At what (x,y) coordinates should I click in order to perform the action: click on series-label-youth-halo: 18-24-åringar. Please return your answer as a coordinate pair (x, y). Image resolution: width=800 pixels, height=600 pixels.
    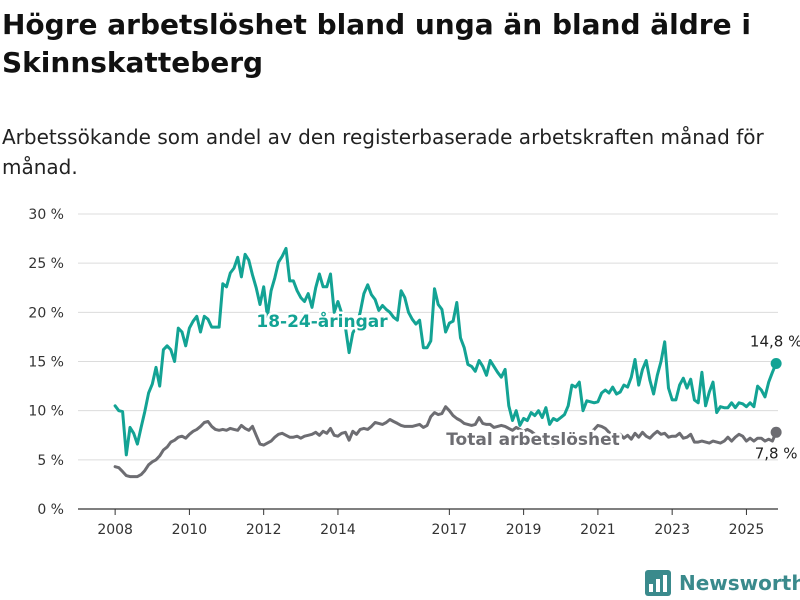
    Looking at the image, I should click on (322, 321).